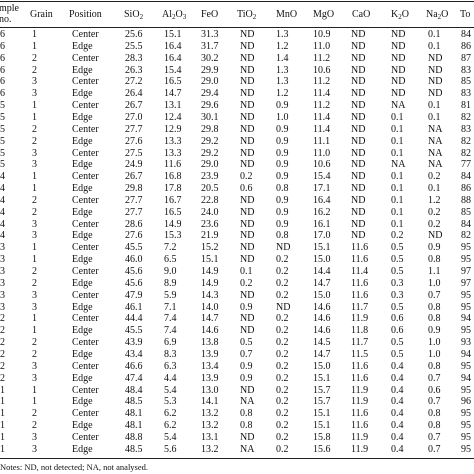  What do you see at coordinates (173, 70) in the screenshot?
I see `cell-al2o3: 15.4` at bounding box center [173, 70].